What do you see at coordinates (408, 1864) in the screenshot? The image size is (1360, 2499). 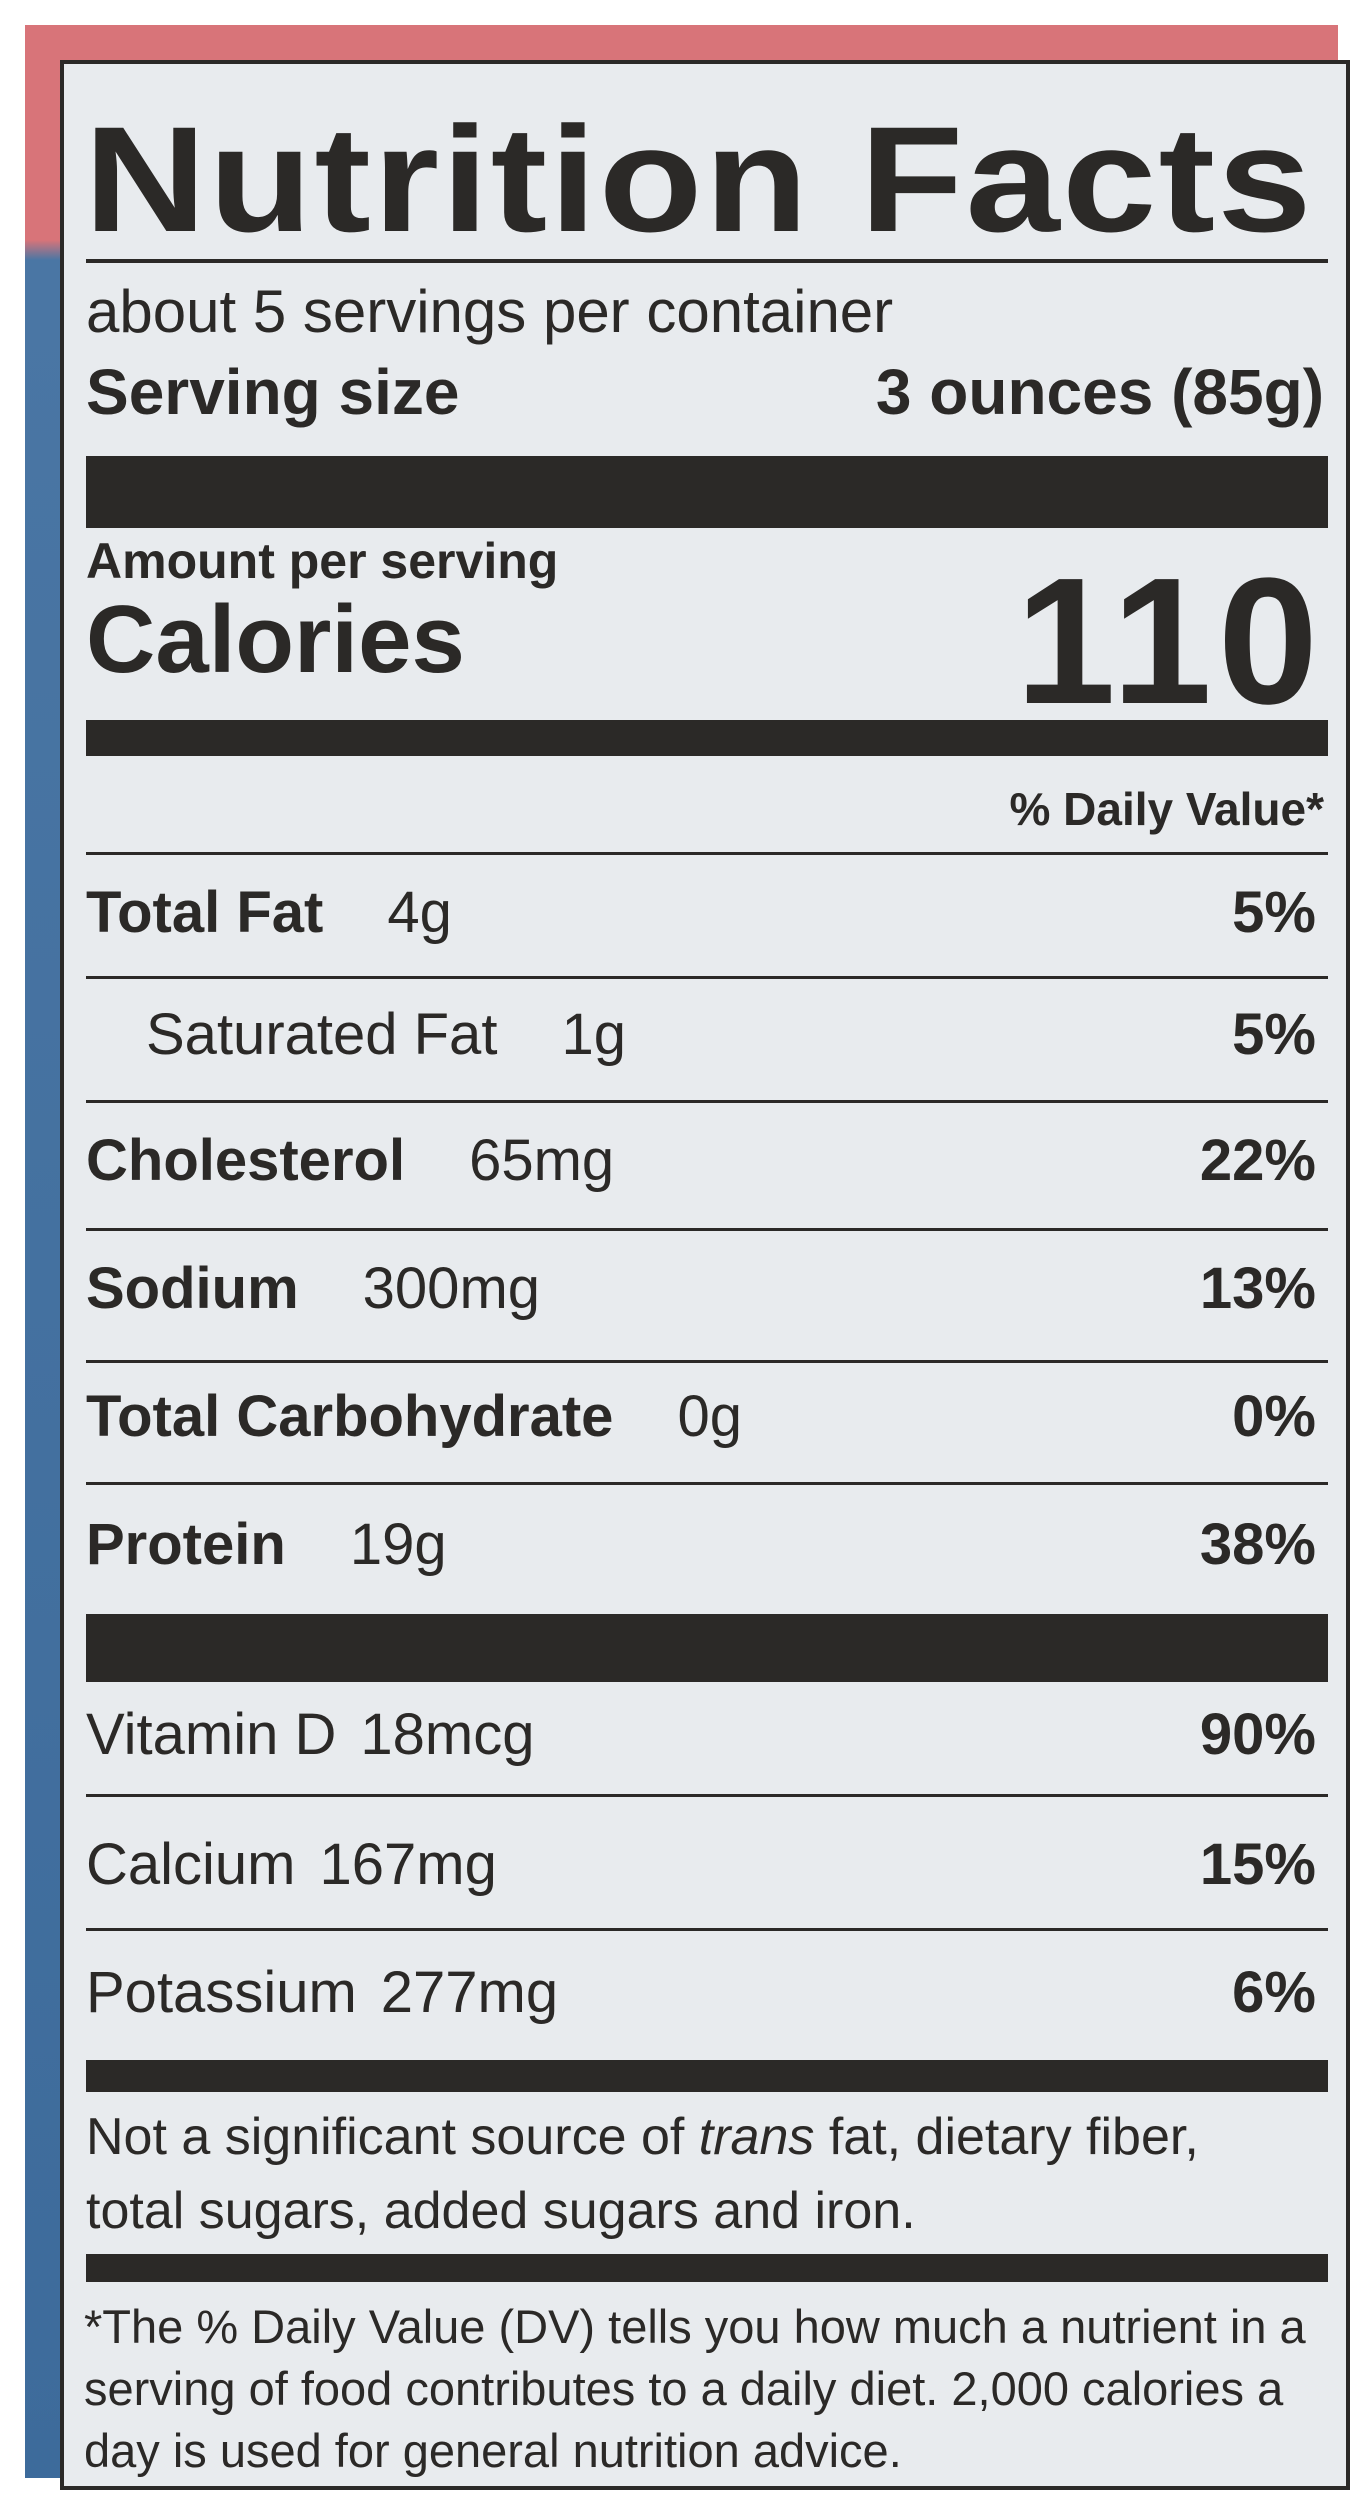 I see `vitamin-amount: 167mg` at bounding box center [408, 1864].